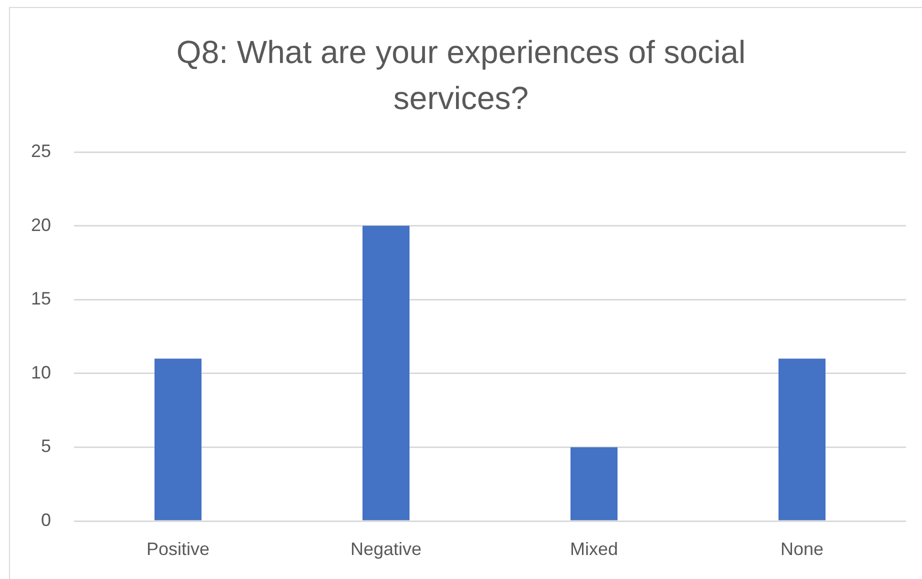 Image resolution: width=922 pixels, height=579 pixels. What do you see at coordinates (178, 548) in the screenshot?
I see `x-tick-label: Positive` at bounding box center [178, 548].